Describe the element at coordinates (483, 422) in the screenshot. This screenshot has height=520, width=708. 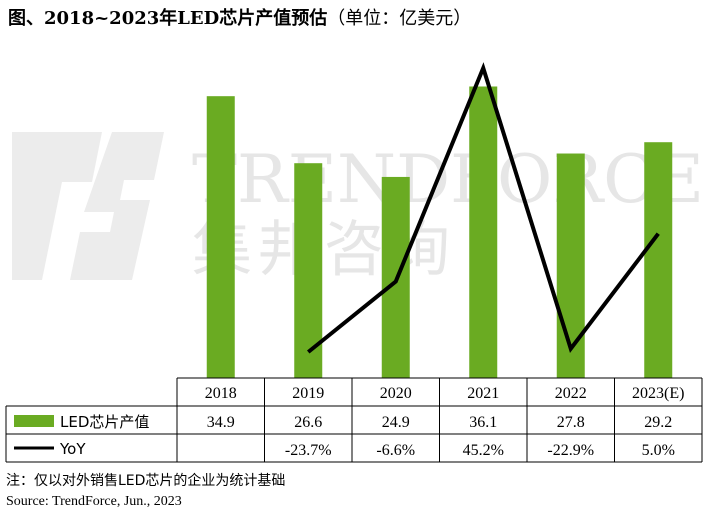
I see `bar-value-label-2021: 36.1` at that location.